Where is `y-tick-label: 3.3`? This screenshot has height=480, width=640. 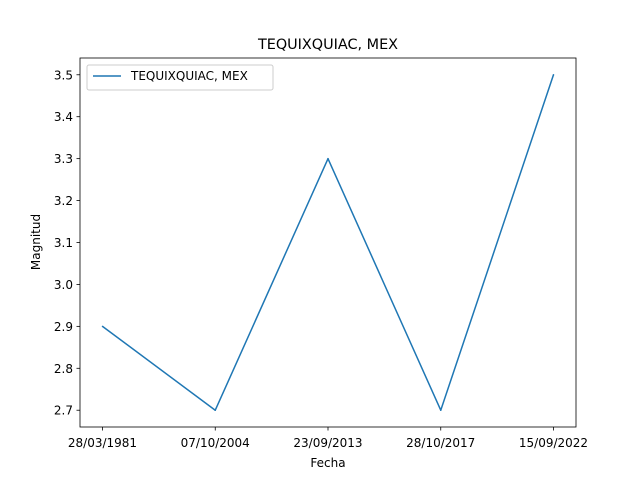
y-tick-label: 3.3 is located at coordinates (63, 159).